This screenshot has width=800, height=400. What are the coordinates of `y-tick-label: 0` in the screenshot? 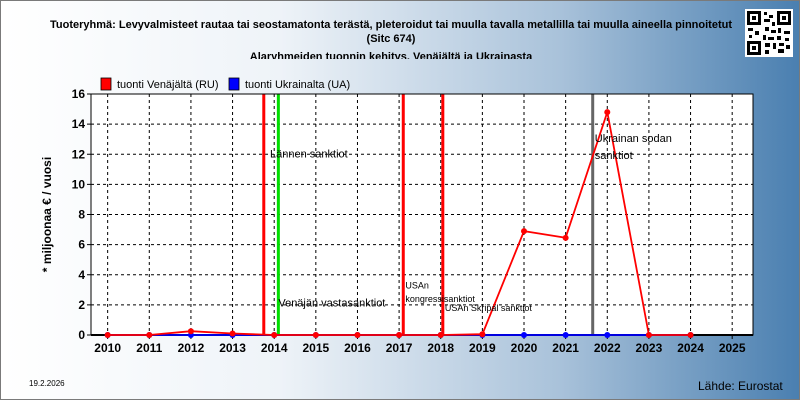 It's located at (81, 335).